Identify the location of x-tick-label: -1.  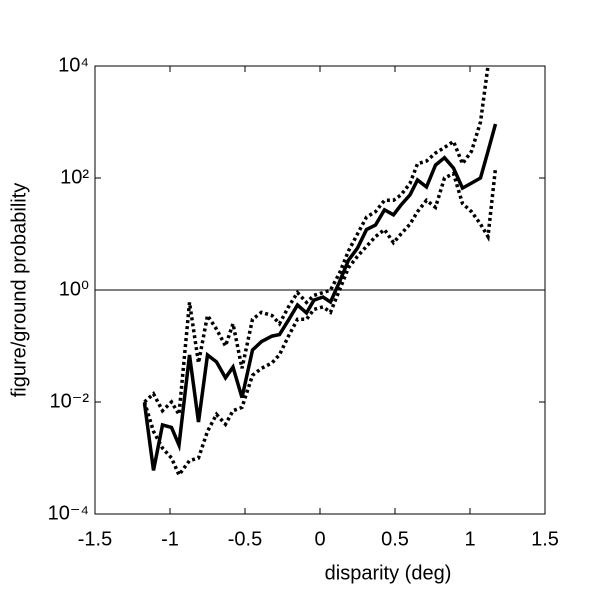
(170, 539).